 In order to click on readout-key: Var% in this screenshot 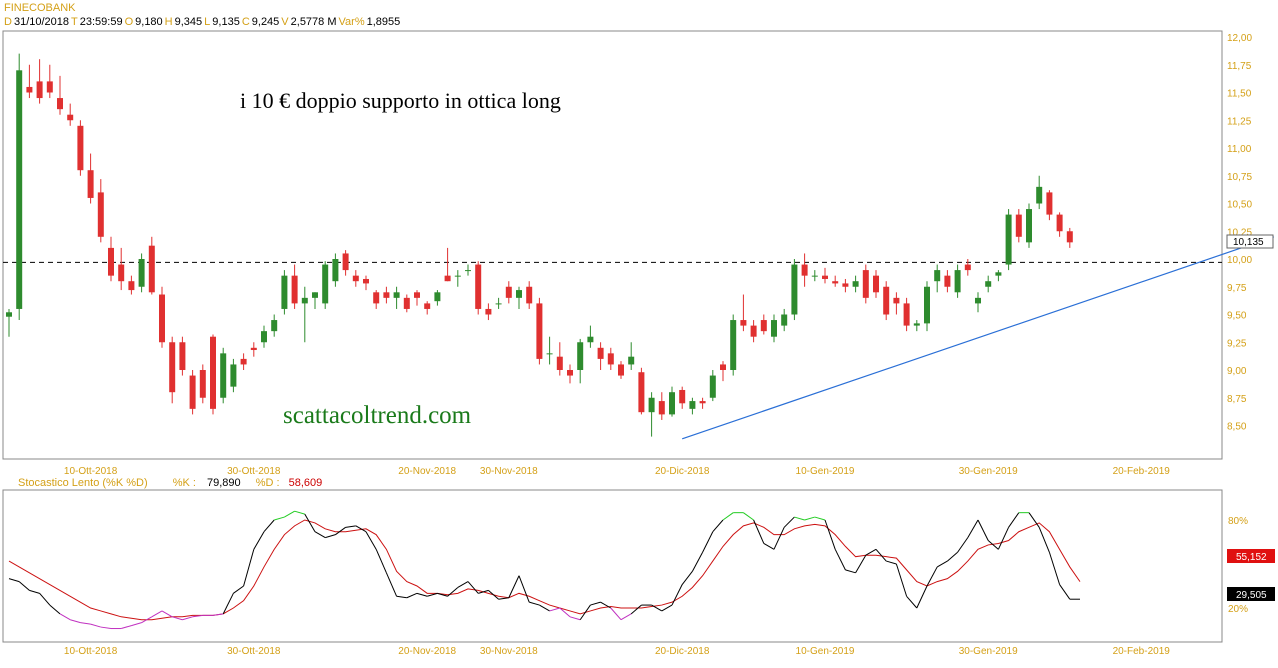, I will do `click(351, 22)`.